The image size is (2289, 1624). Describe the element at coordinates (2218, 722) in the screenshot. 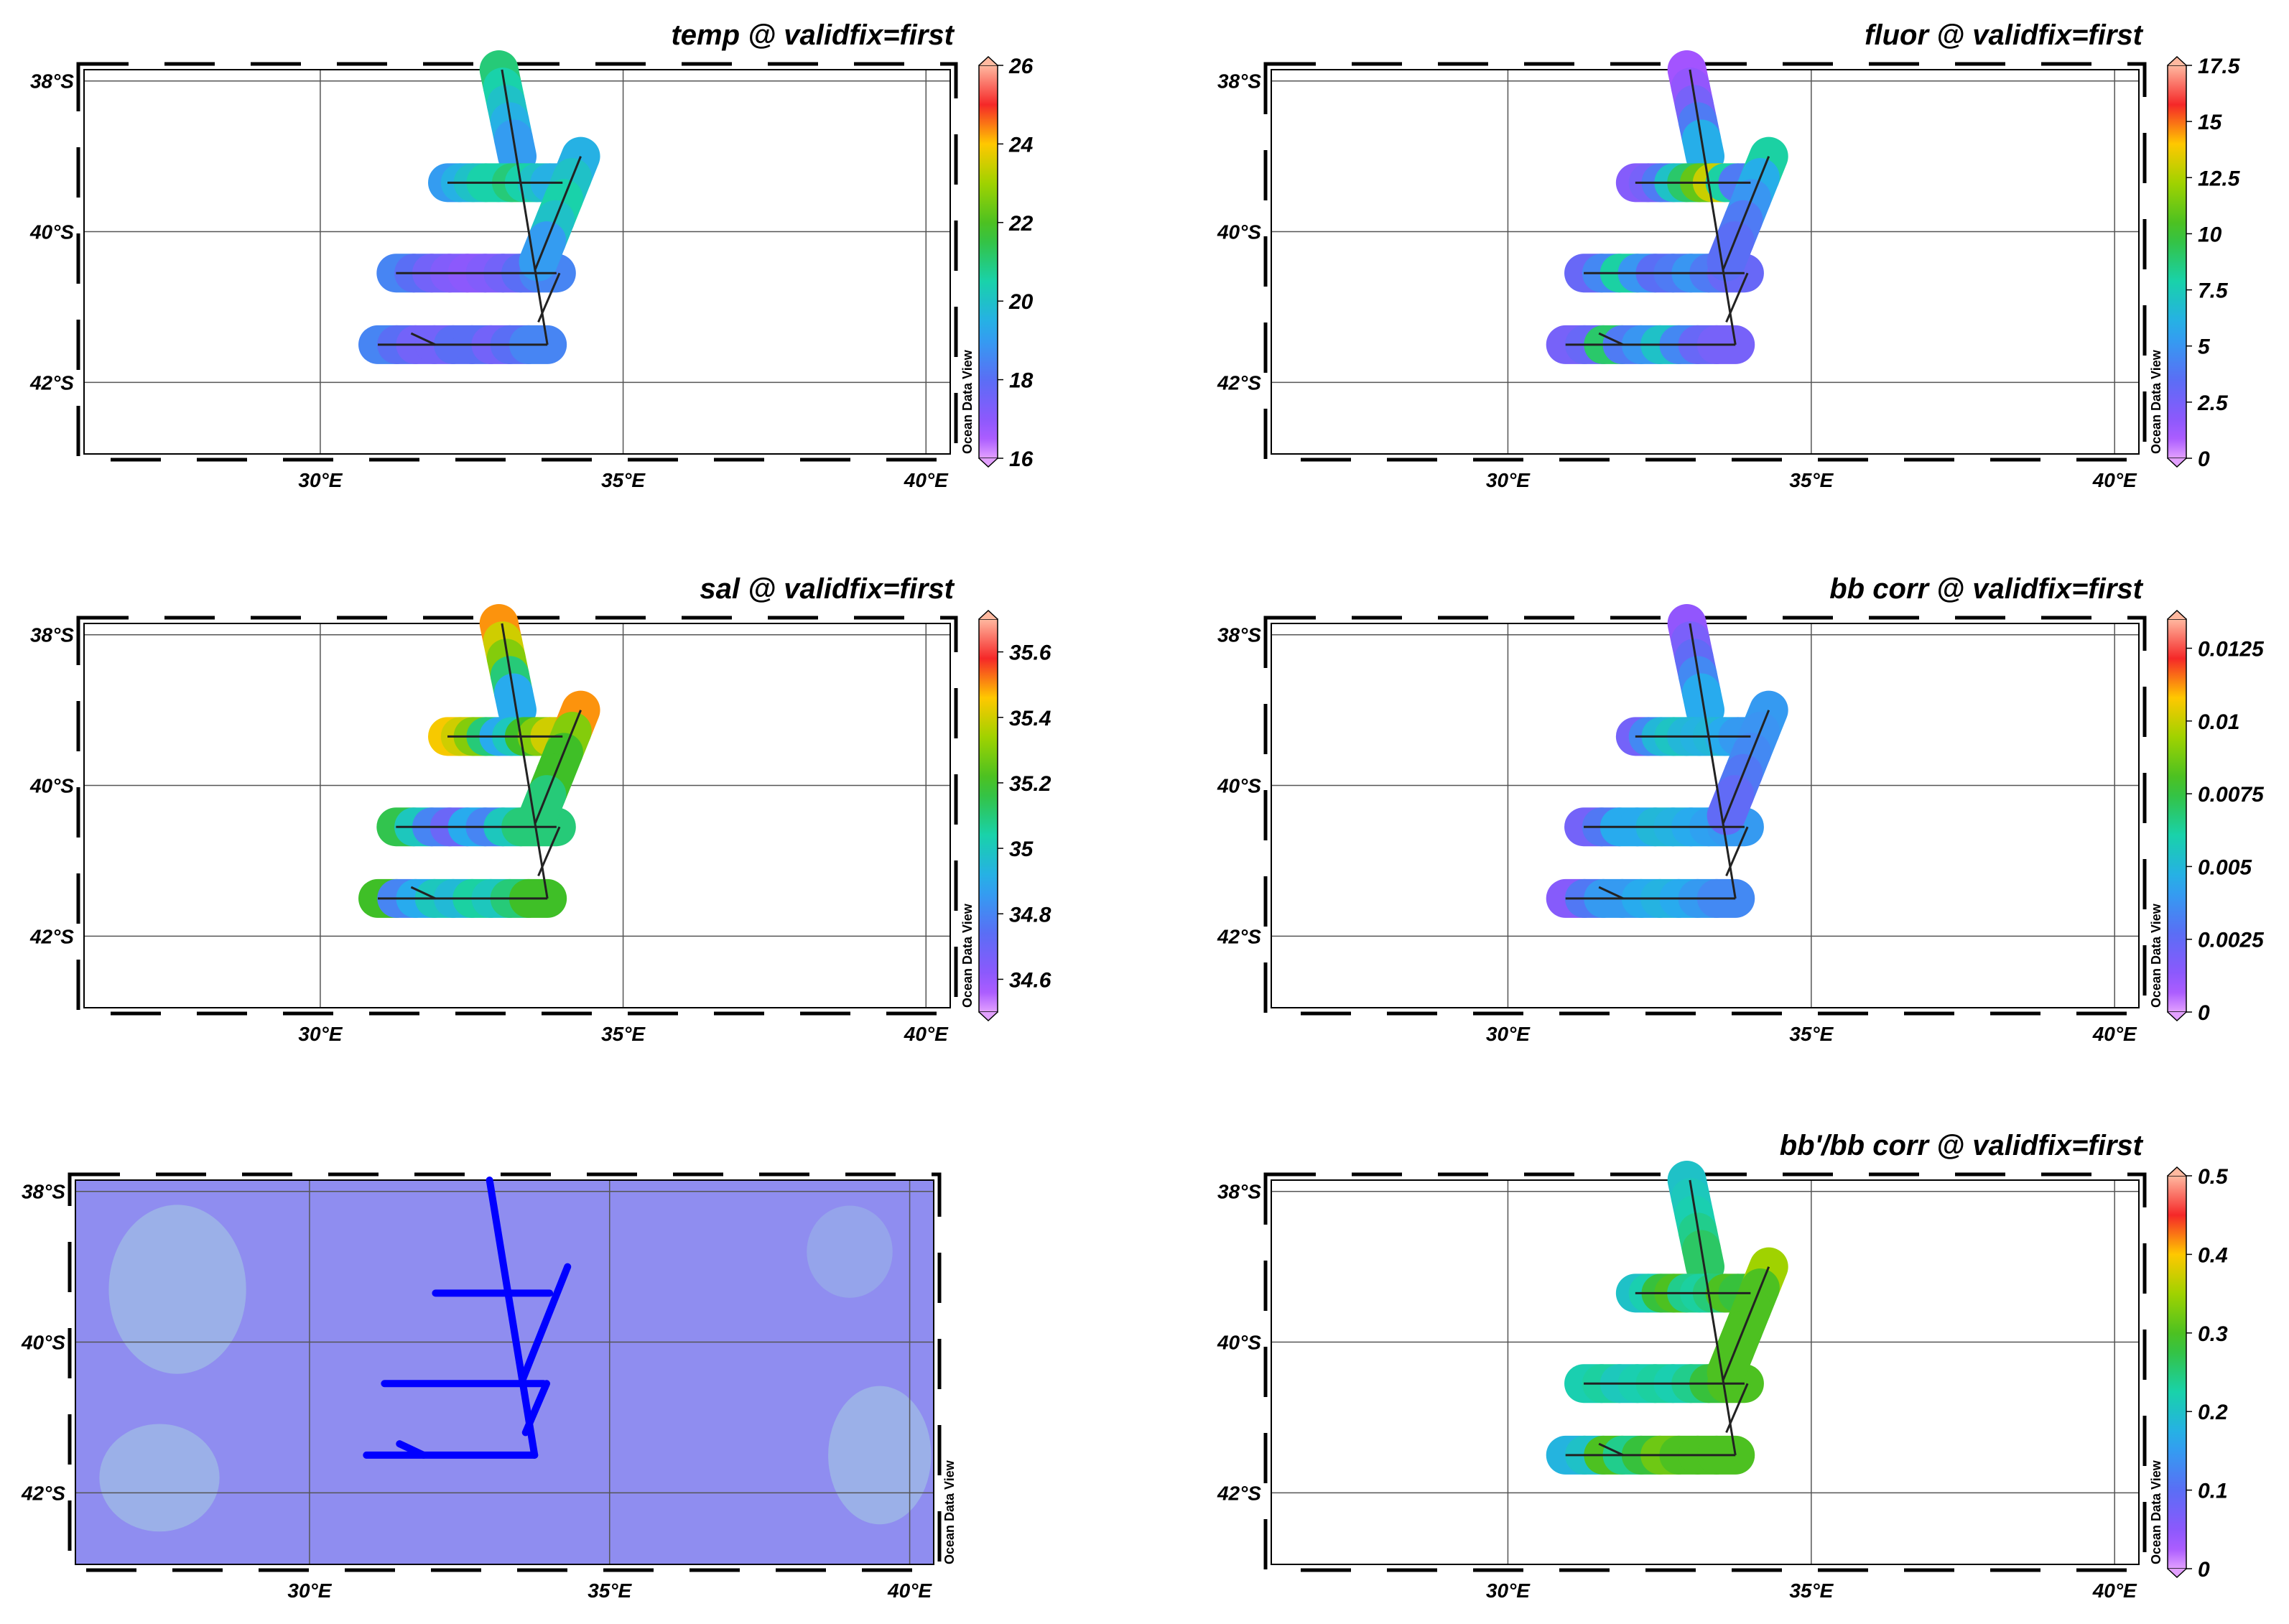

I see `colorbar-tick-label: 0.01` at that location.